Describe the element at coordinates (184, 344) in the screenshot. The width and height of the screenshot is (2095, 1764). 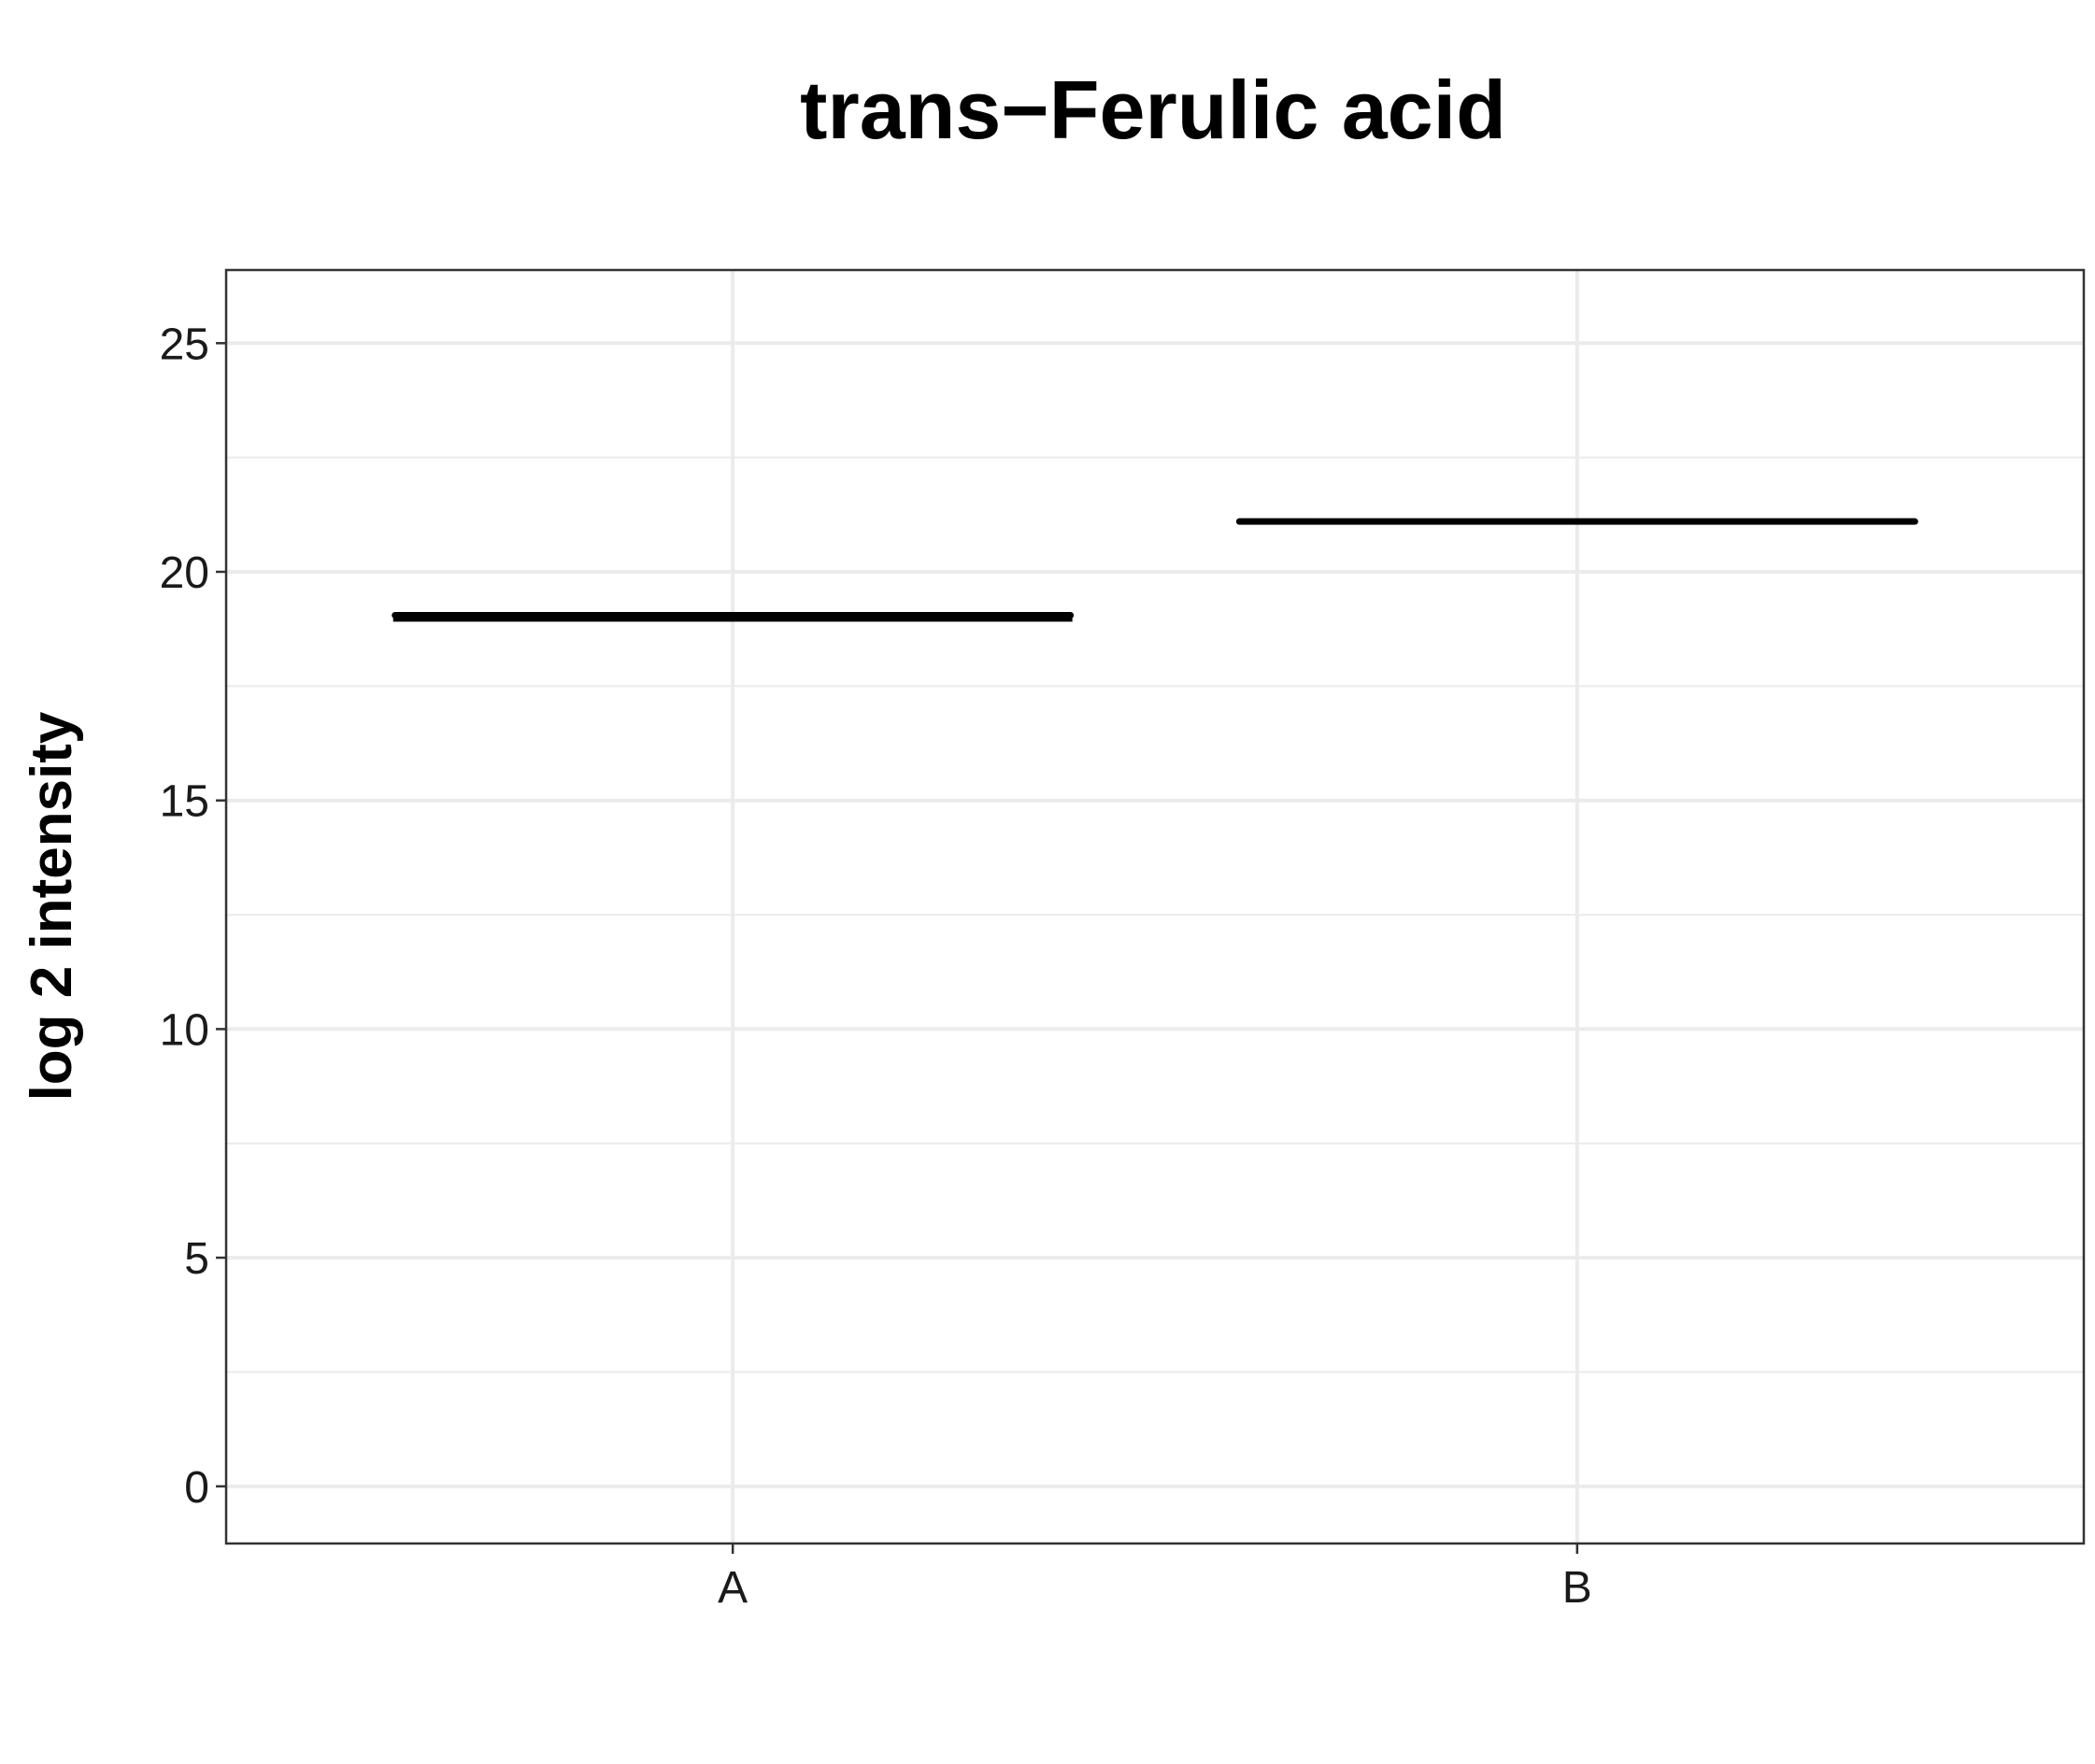
I see `y-tick-label: 25` at that location.